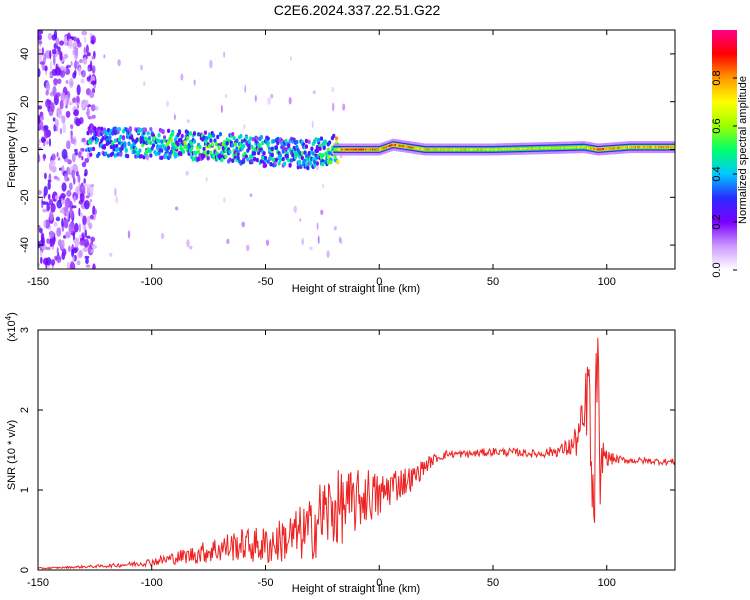  I want to click on snr-x-label: Height of straight line (km), so click(356, 589).